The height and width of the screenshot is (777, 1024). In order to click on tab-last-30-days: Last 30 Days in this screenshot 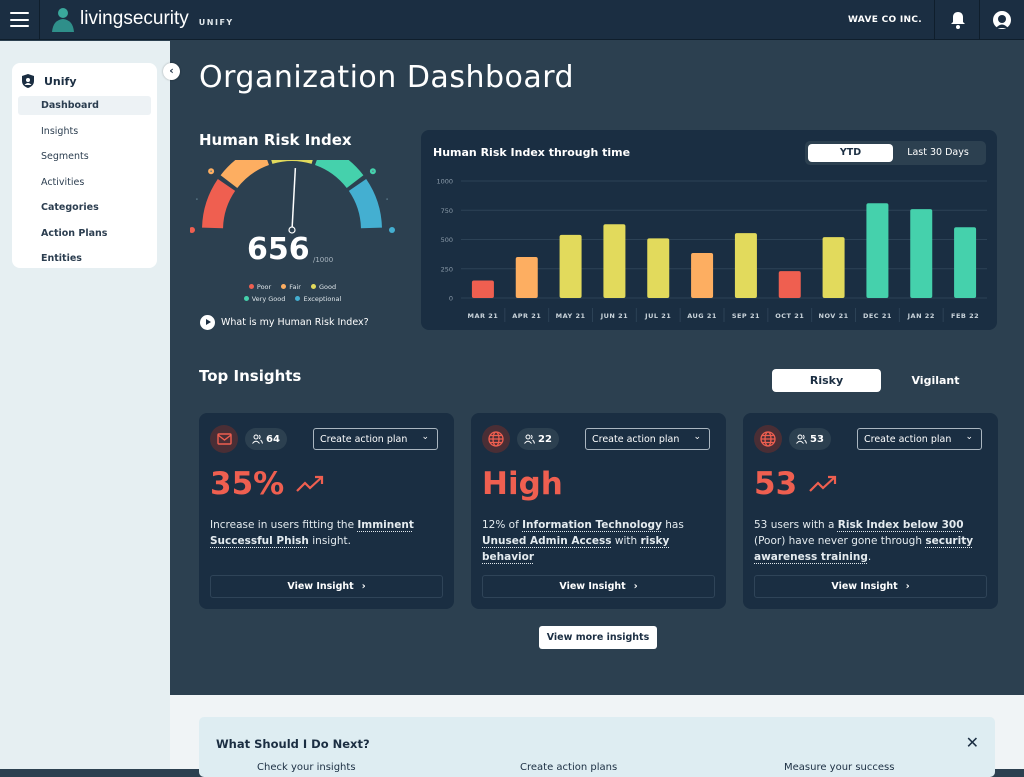, I will do `click(938, 152)`.